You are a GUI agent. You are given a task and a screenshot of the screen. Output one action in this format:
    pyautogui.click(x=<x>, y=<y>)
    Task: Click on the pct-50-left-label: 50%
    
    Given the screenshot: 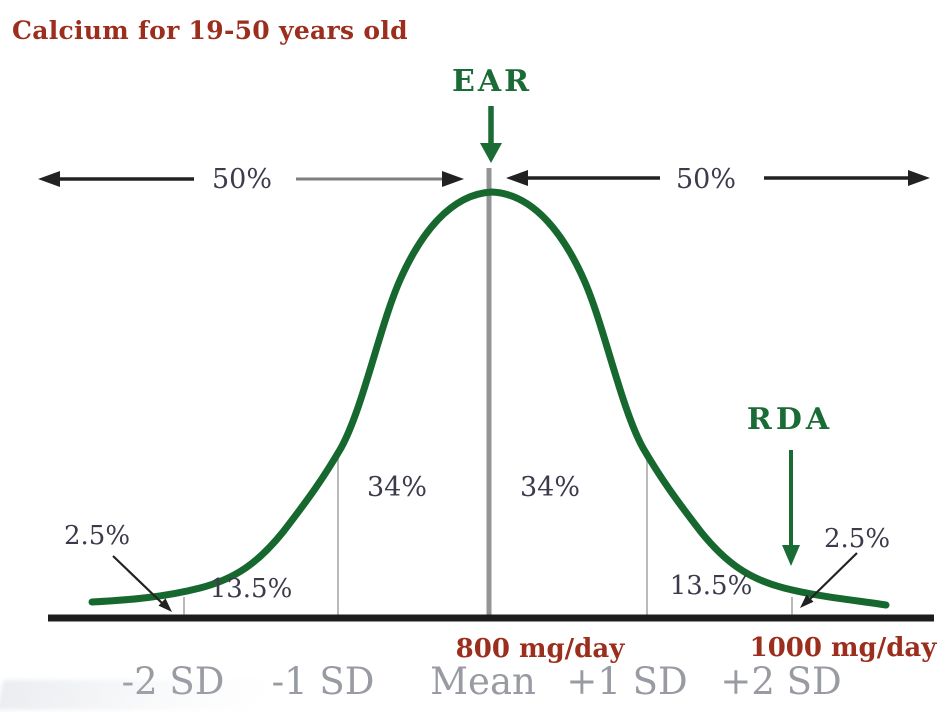 What is the action you would take?
    pyautogui.click(x=242, y=179)
    